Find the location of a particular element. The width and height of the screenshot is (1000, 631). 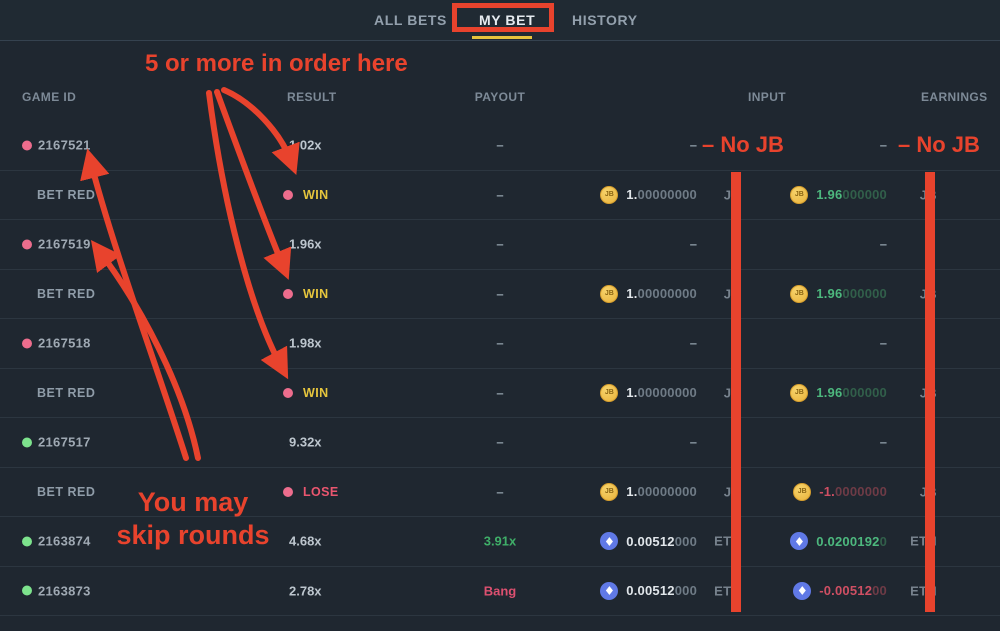

payout-value: Bang is located at coordinates (500, 591).